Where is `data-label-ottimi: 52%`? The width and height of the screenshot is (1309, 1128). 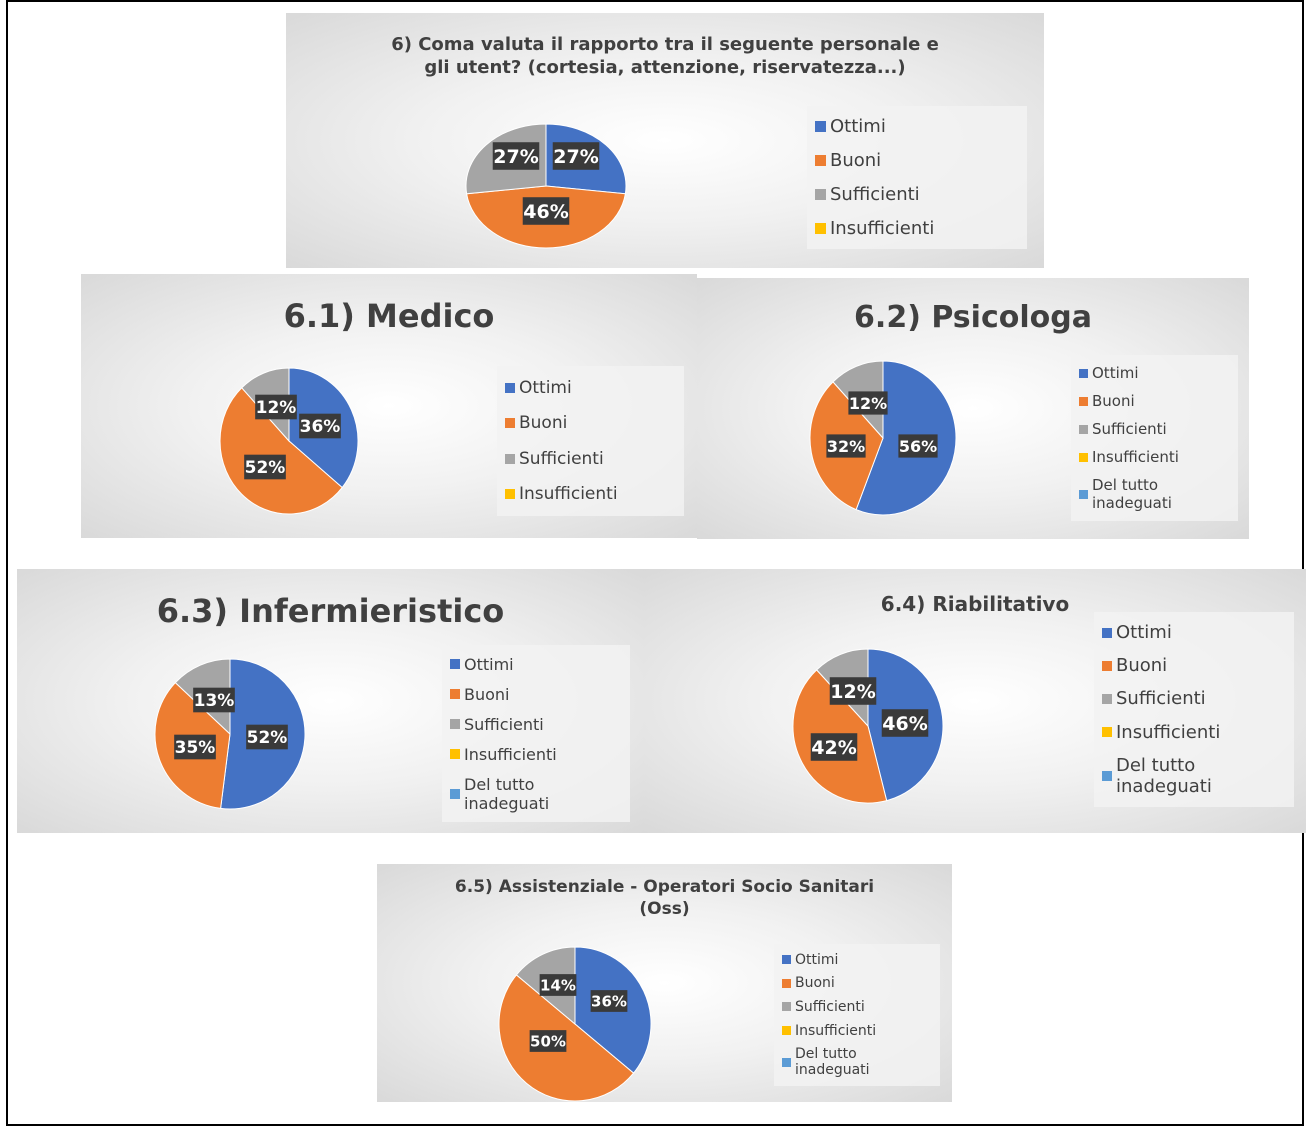
data-label-ottimi: 52% is located at coordinates (267, 737).